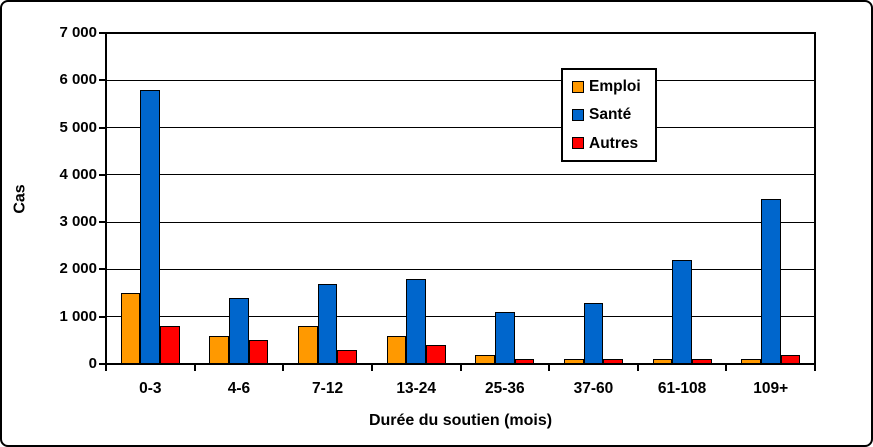  I want to click on legend-item-emploi: Emploi, so click(607, 87).